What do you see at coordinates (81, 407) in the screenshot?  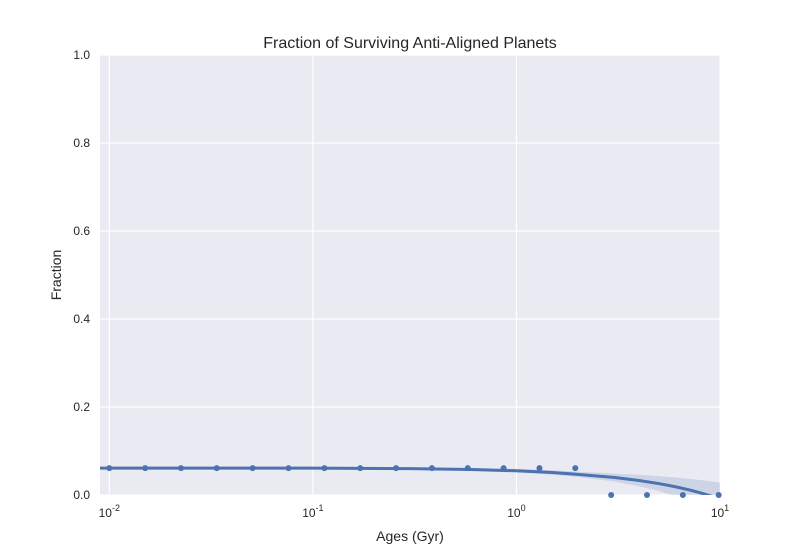 I see `y-tick-label: 0.2` at bounding box center [81, 407].